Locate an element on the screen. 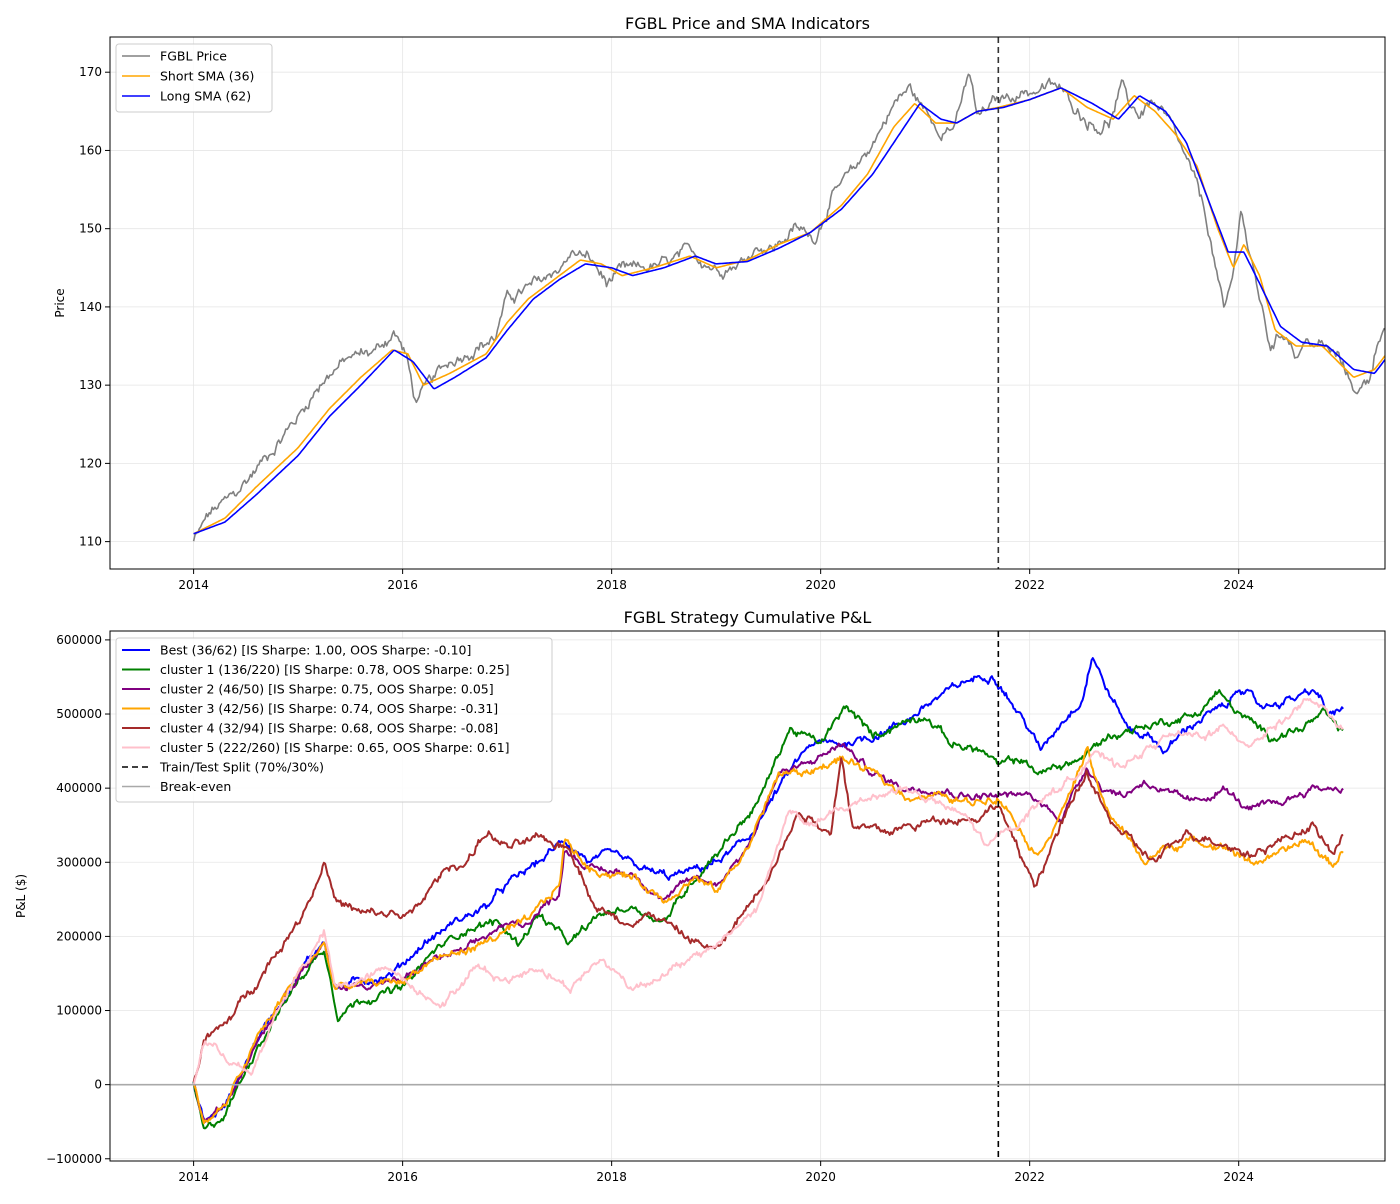 The width and height of the screenshot is (1400, 1204). legend-label: Break-even is located at coordinates (195, 786).